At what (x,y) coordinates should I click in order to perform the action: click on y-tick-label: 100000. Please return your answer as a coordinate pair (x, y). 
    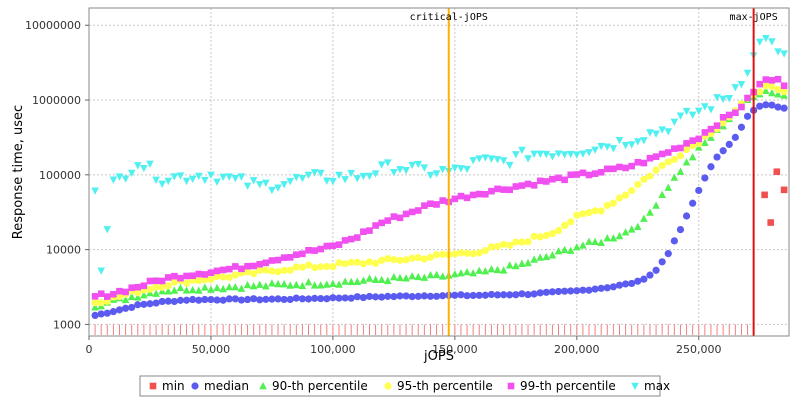
    Looking at the image, I should click on (60, 175).